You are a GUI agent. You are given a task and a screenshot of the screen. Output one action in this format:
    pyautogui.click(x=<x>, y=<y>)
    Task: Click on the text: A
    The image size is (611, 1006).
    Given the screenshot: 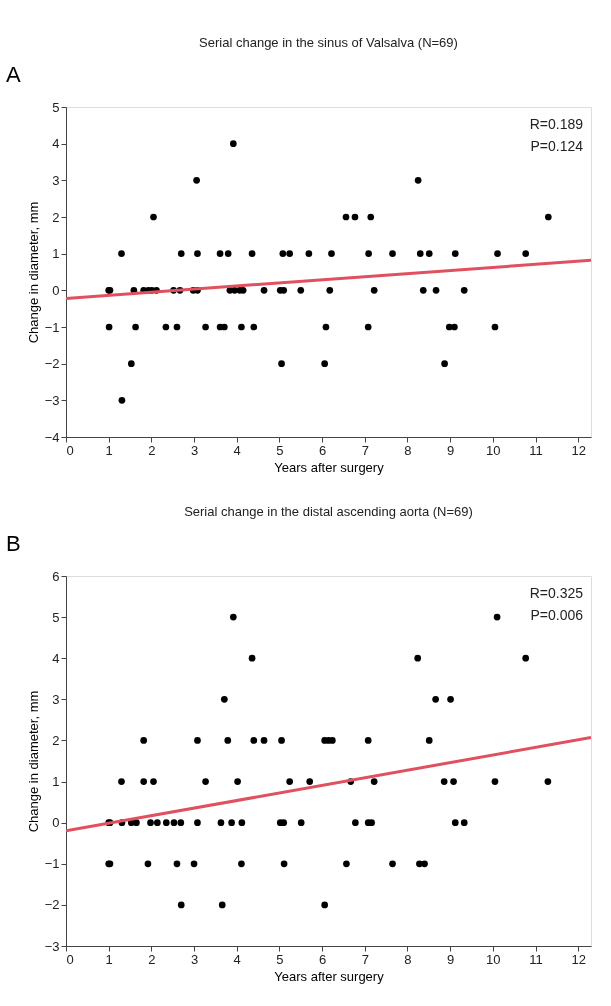 What is the action you would take?
    pyautogui.click(x=13, y=74)
    